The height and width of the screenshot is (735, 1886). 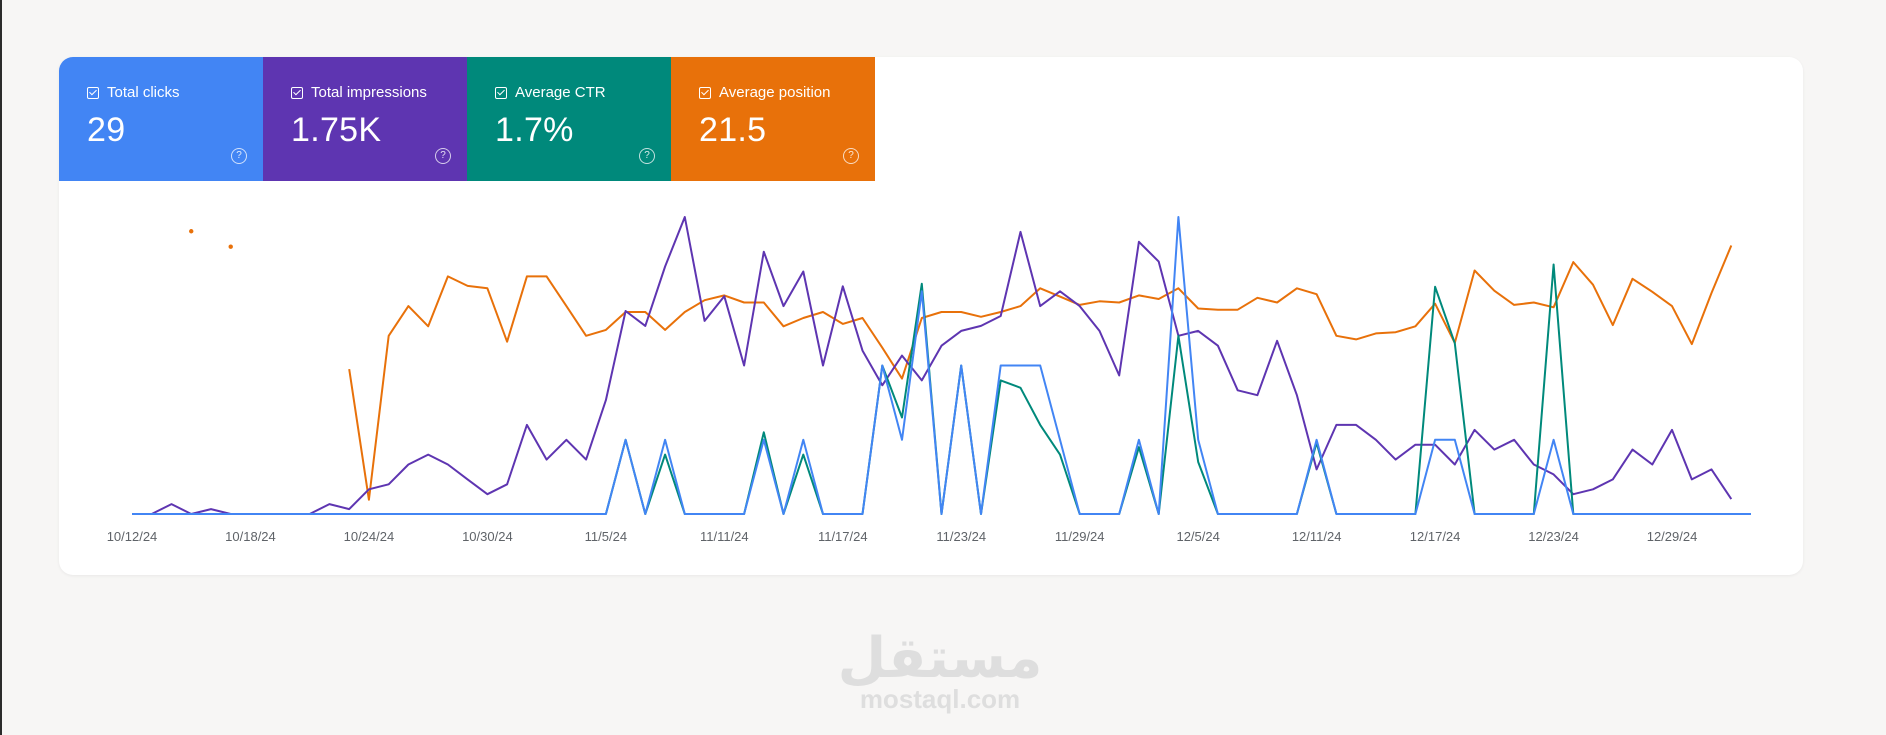 I want to click on tile-label: Average position, so click(x=775, y=92).